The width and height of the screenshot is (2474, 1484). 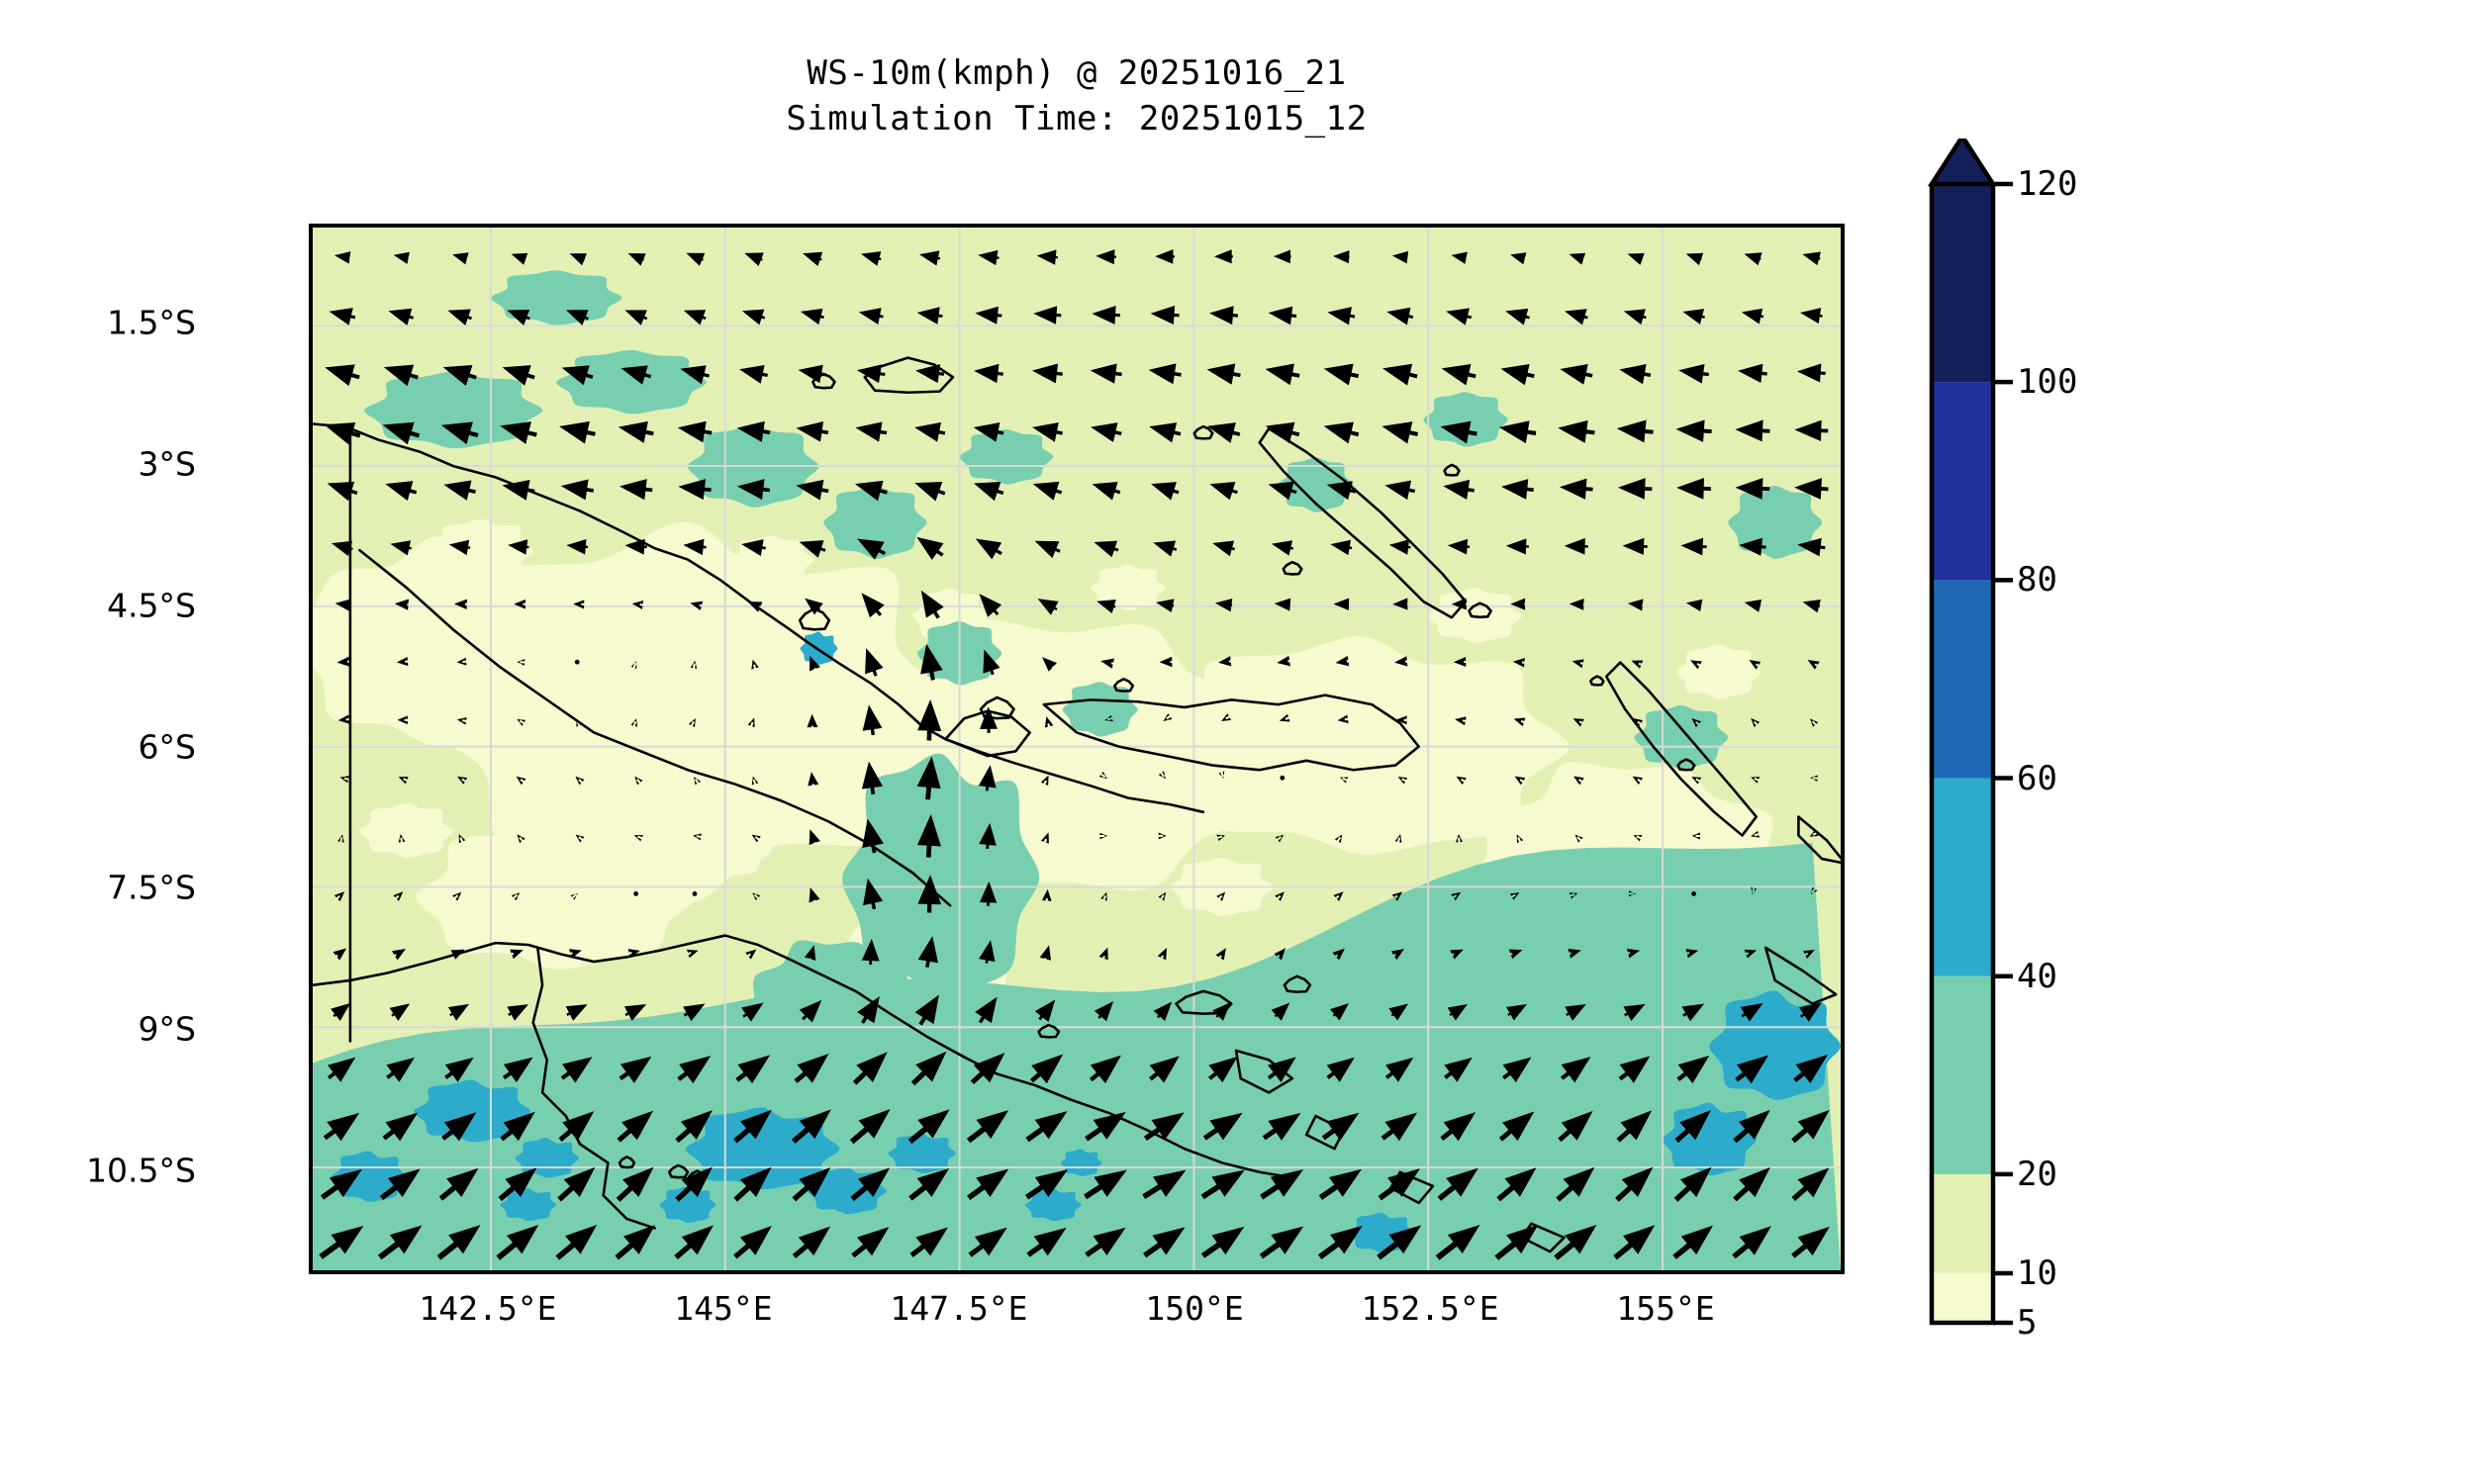 What do you see at coordinates (167, 1029) in the screenshot?
I see `y-tick-label: 9°S` at bounding box center [167, 1029].